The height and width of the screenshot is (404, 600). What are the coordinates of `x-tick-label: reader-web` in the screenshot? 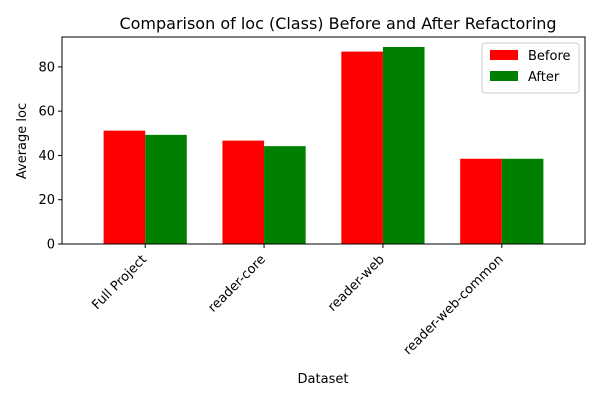 It's located at (356, 283).